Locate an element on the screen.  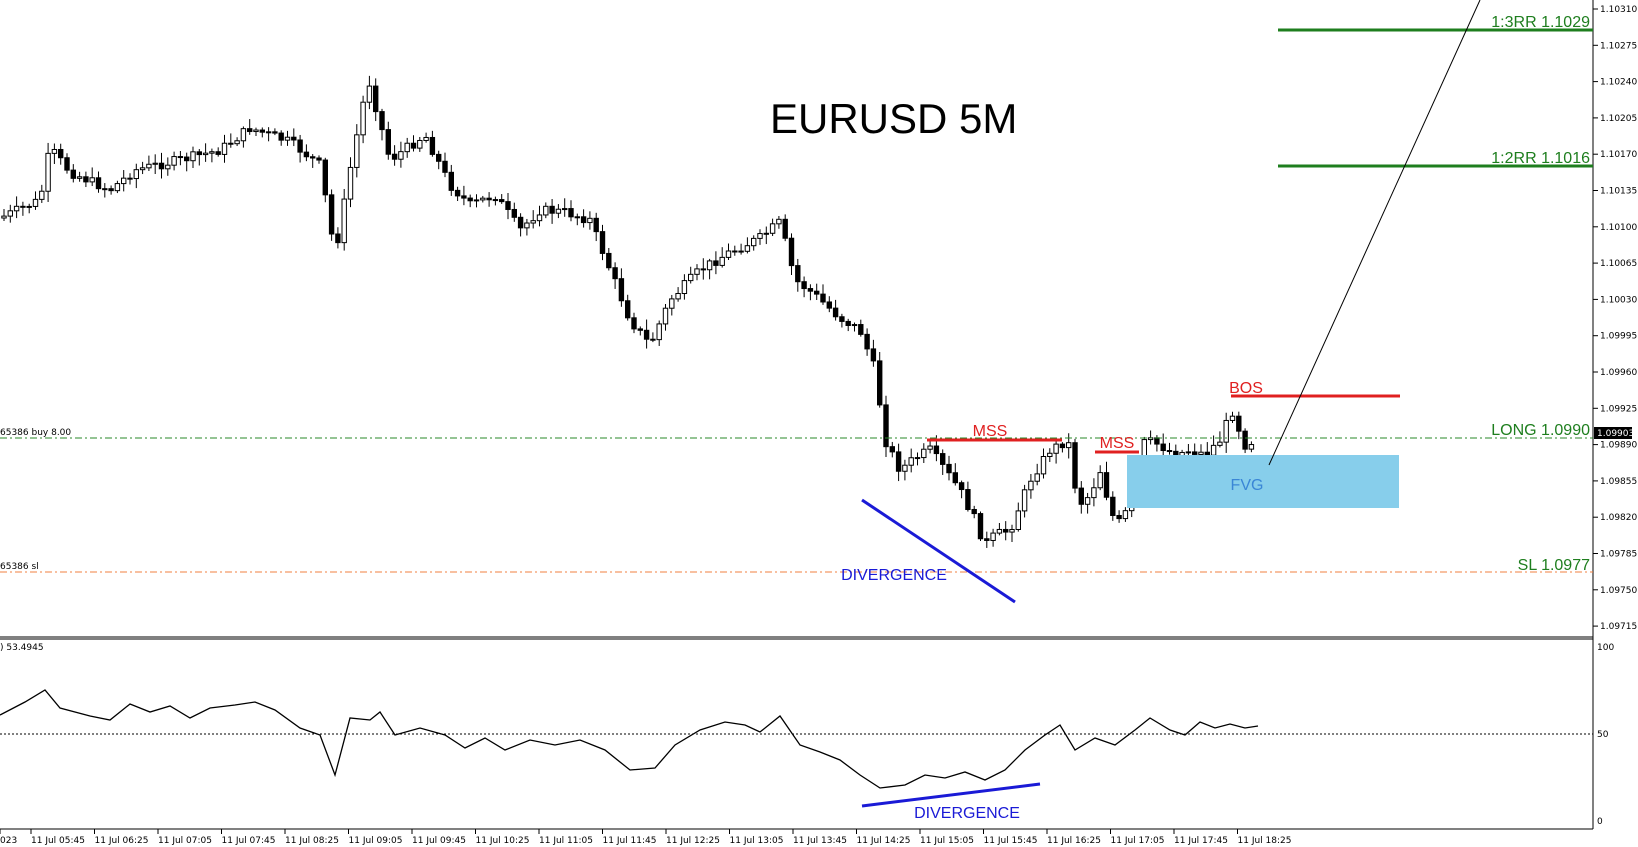
sl-level-label: SL 1.0977 is located at coordinates (1554, 565).